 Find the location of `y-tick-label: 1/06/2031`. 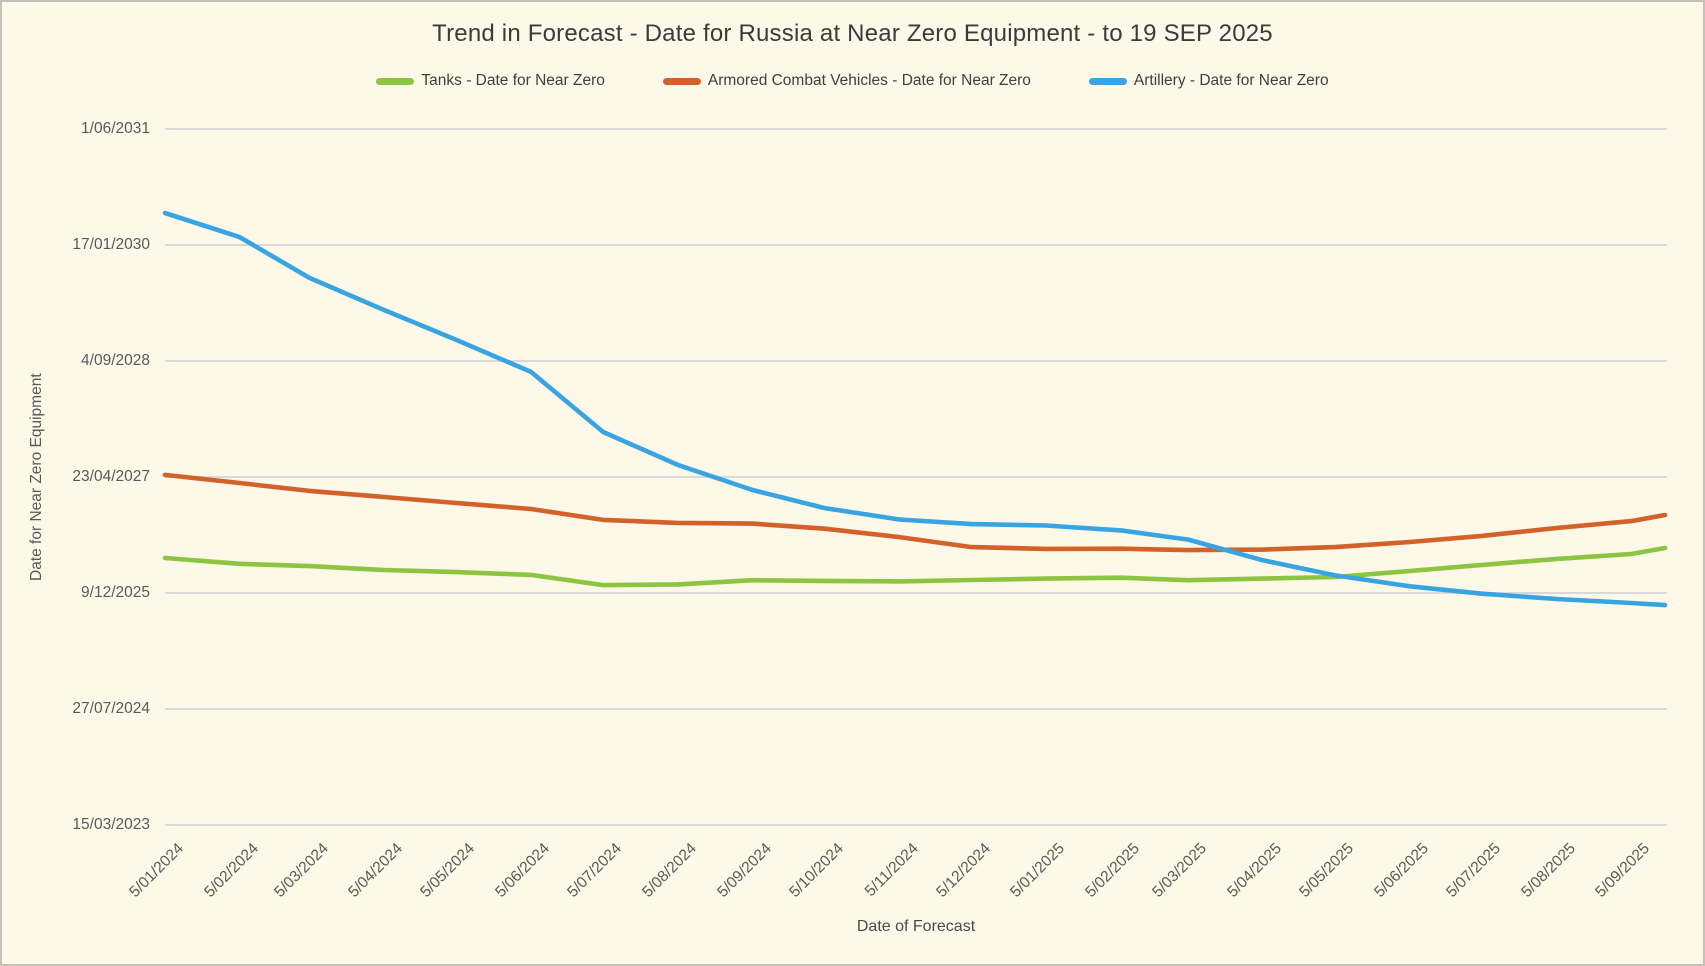

y-tick-label: 1/06/2031 is located at coordinates (115, 128).